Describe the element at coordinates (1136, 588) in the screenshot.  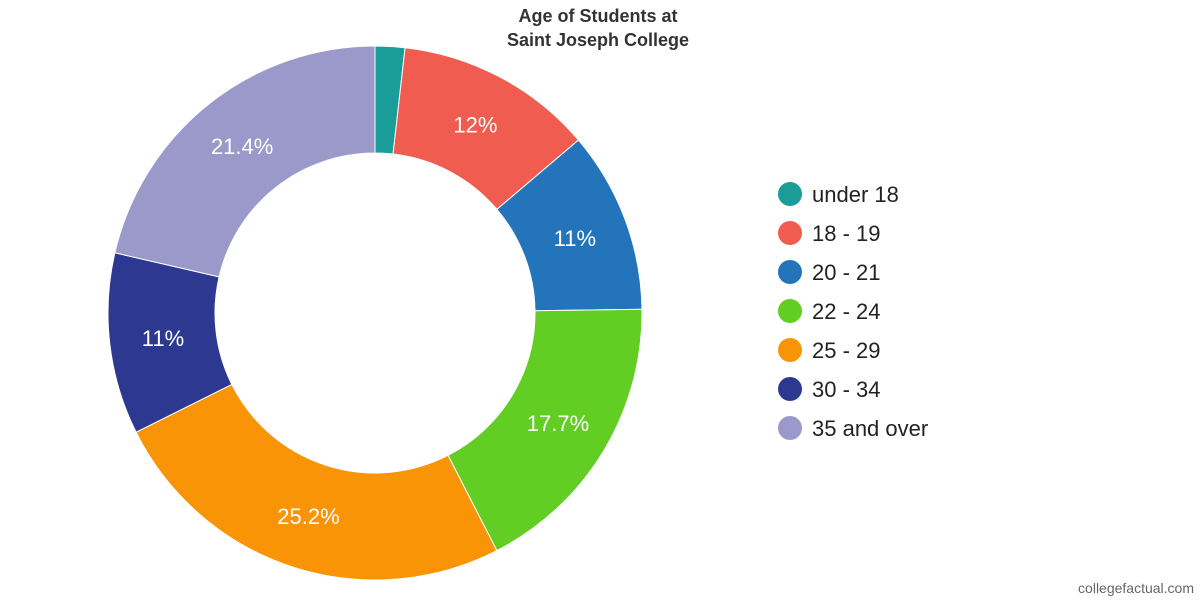
I see `watermark: collegefactual.com` at that location.